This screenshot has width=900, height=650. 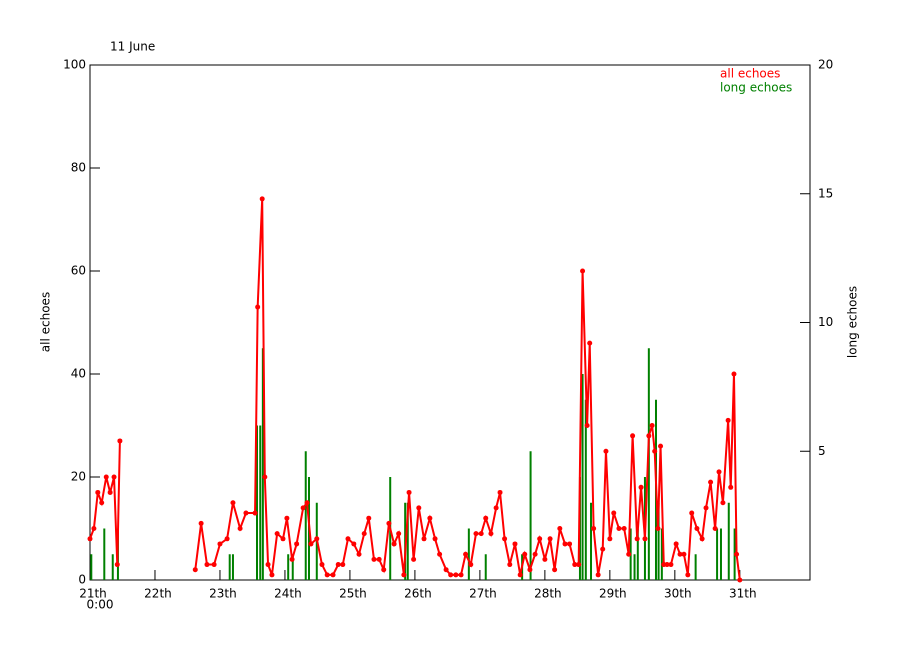 I want to click on y-tick-label: 80, so click(x=78, y=168).